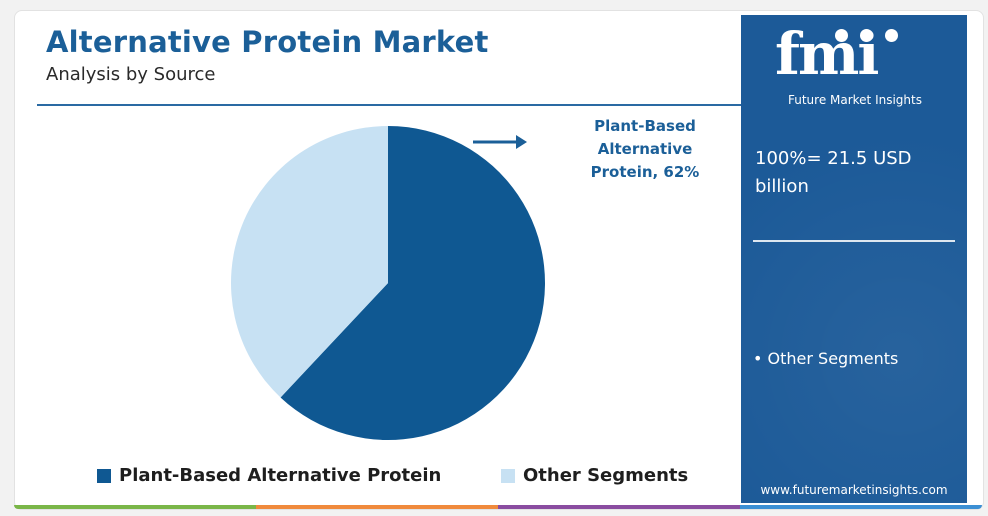  I want to click on logo-icons, so click(870, 36).